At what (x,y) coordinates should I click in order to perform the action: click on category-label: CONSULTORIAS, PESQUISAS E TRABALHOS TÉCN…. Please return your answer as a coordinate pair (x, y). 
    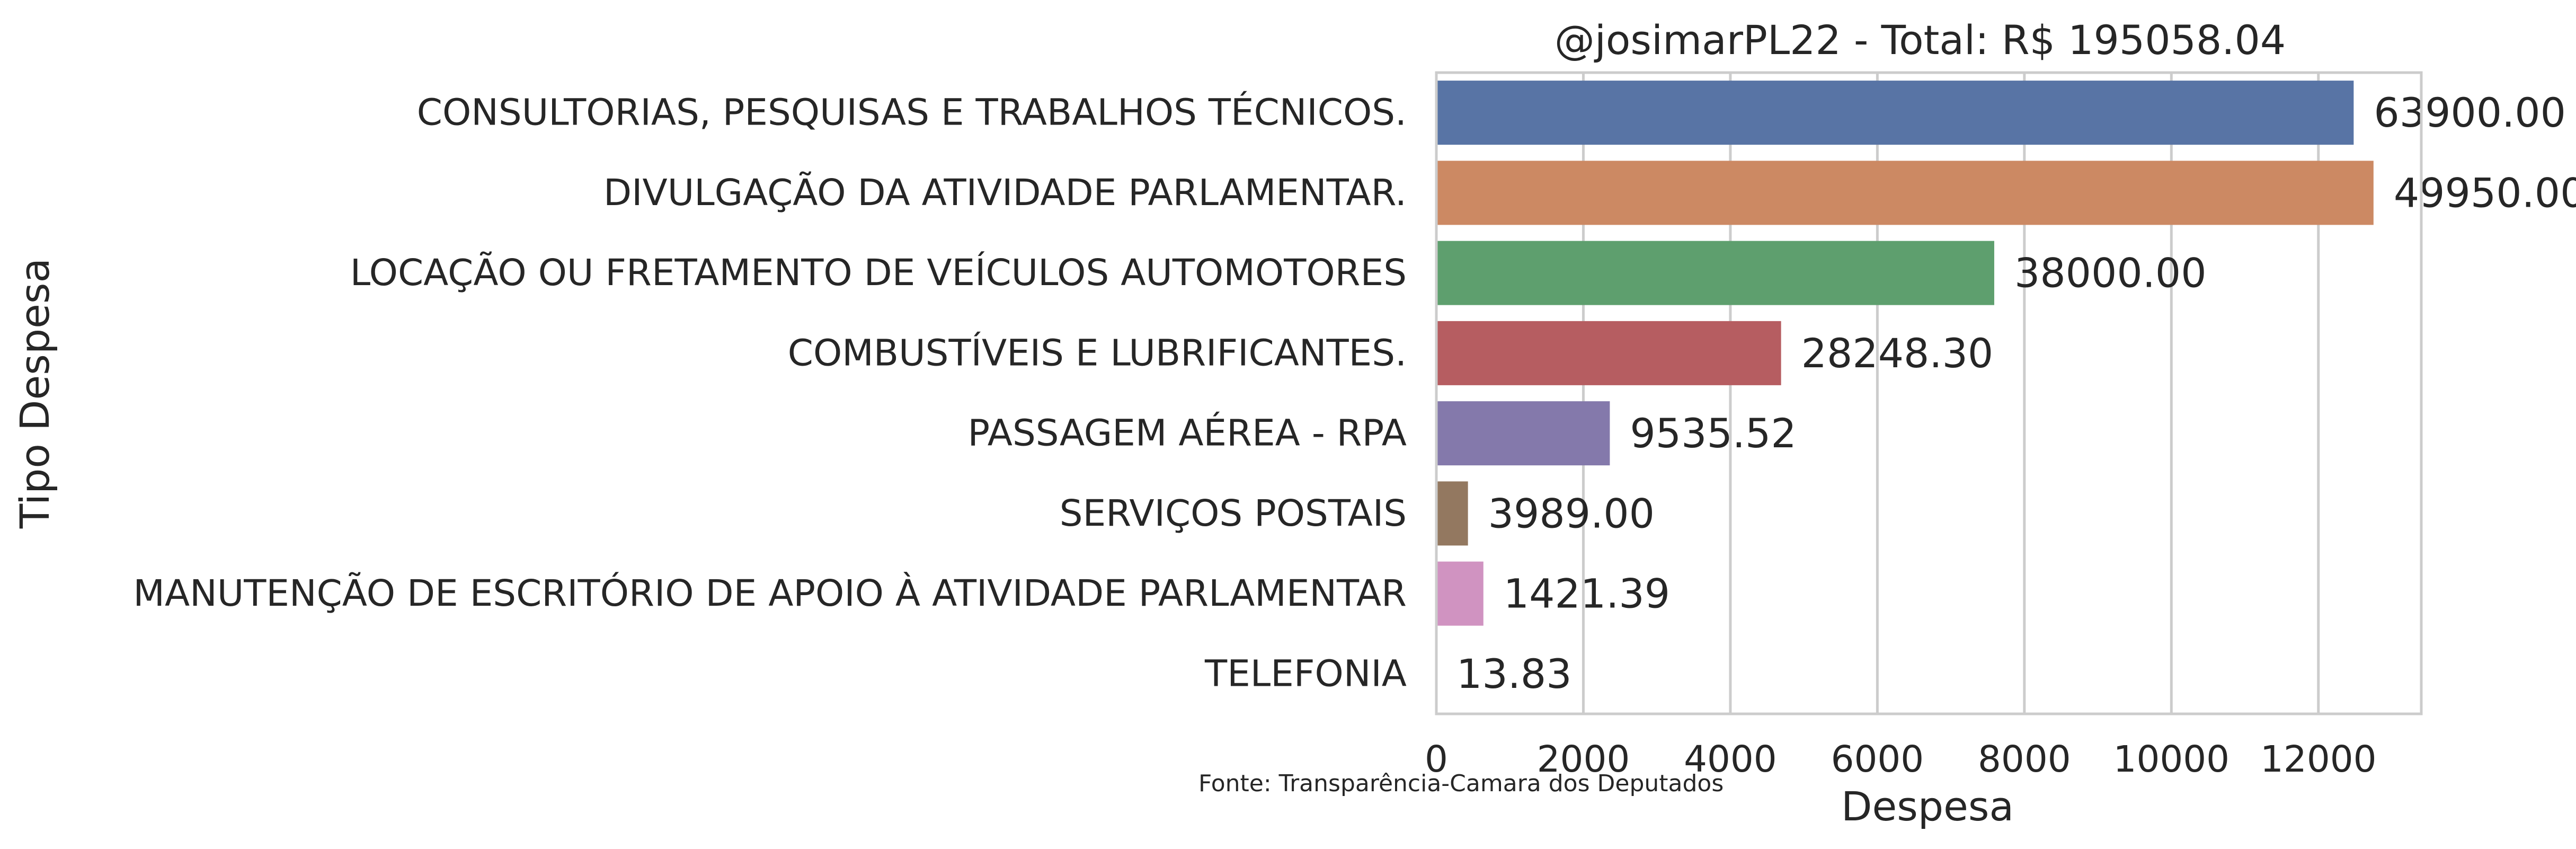
    Looking at the image, I should click on (912, 112).